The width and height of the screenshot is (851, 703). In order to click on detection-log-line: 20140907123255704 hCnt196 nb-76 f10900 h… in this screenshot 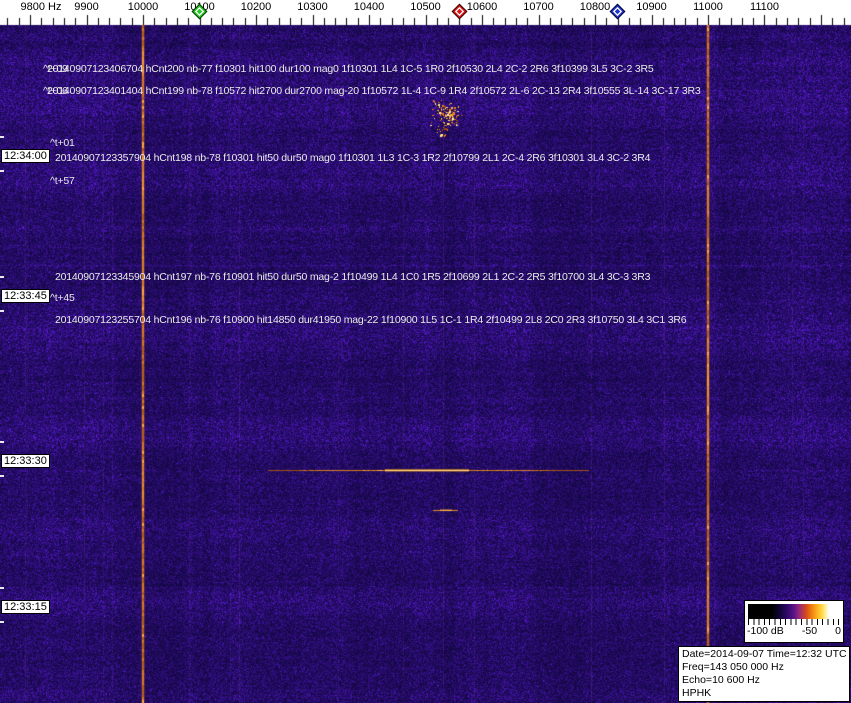, I will do `click(371, 320)`.